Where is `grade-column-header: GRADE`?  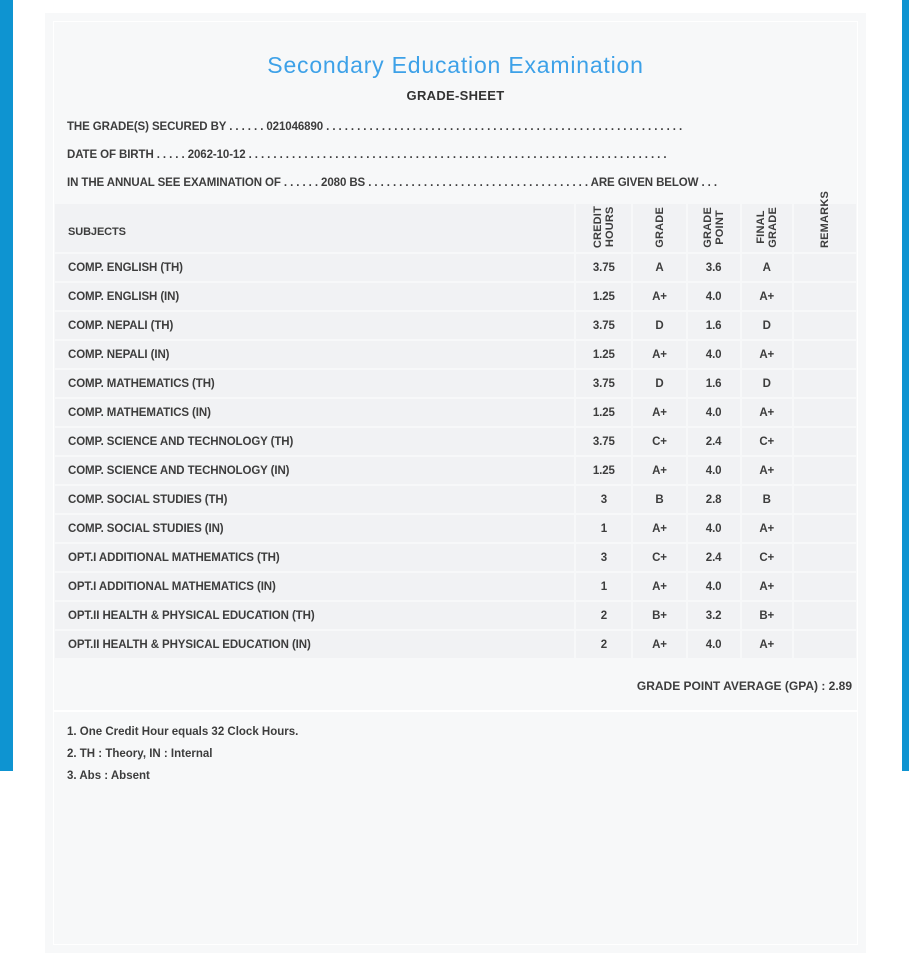
grade-column-header: GRADE is located at coordinates (659, 228).